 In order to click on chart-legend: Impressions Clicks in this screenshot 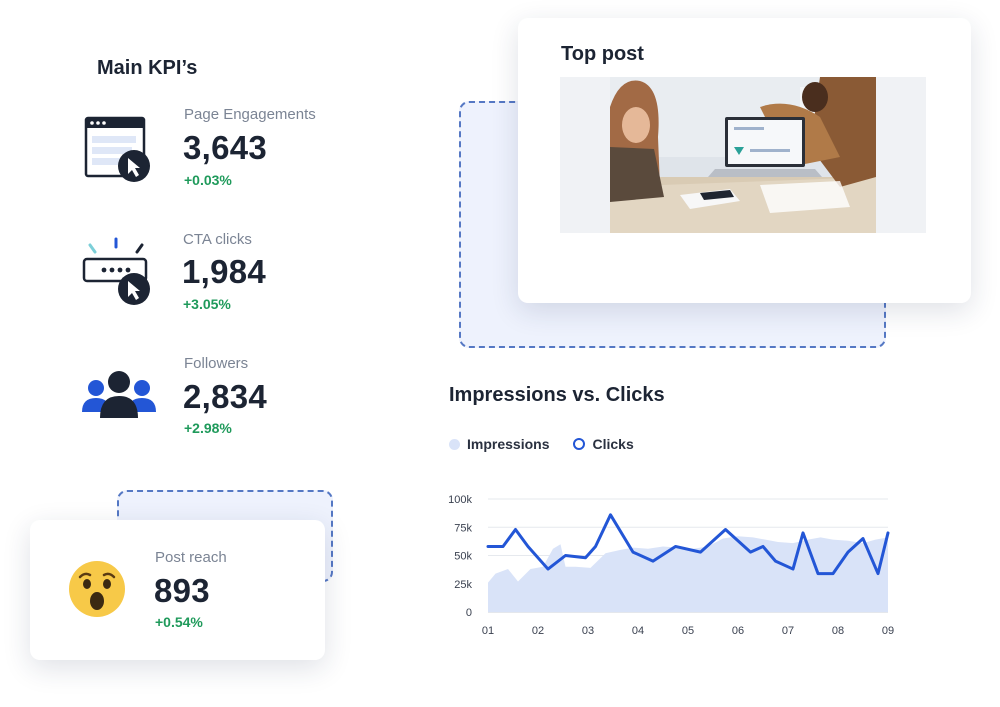, I will do `click(541, 444)`.